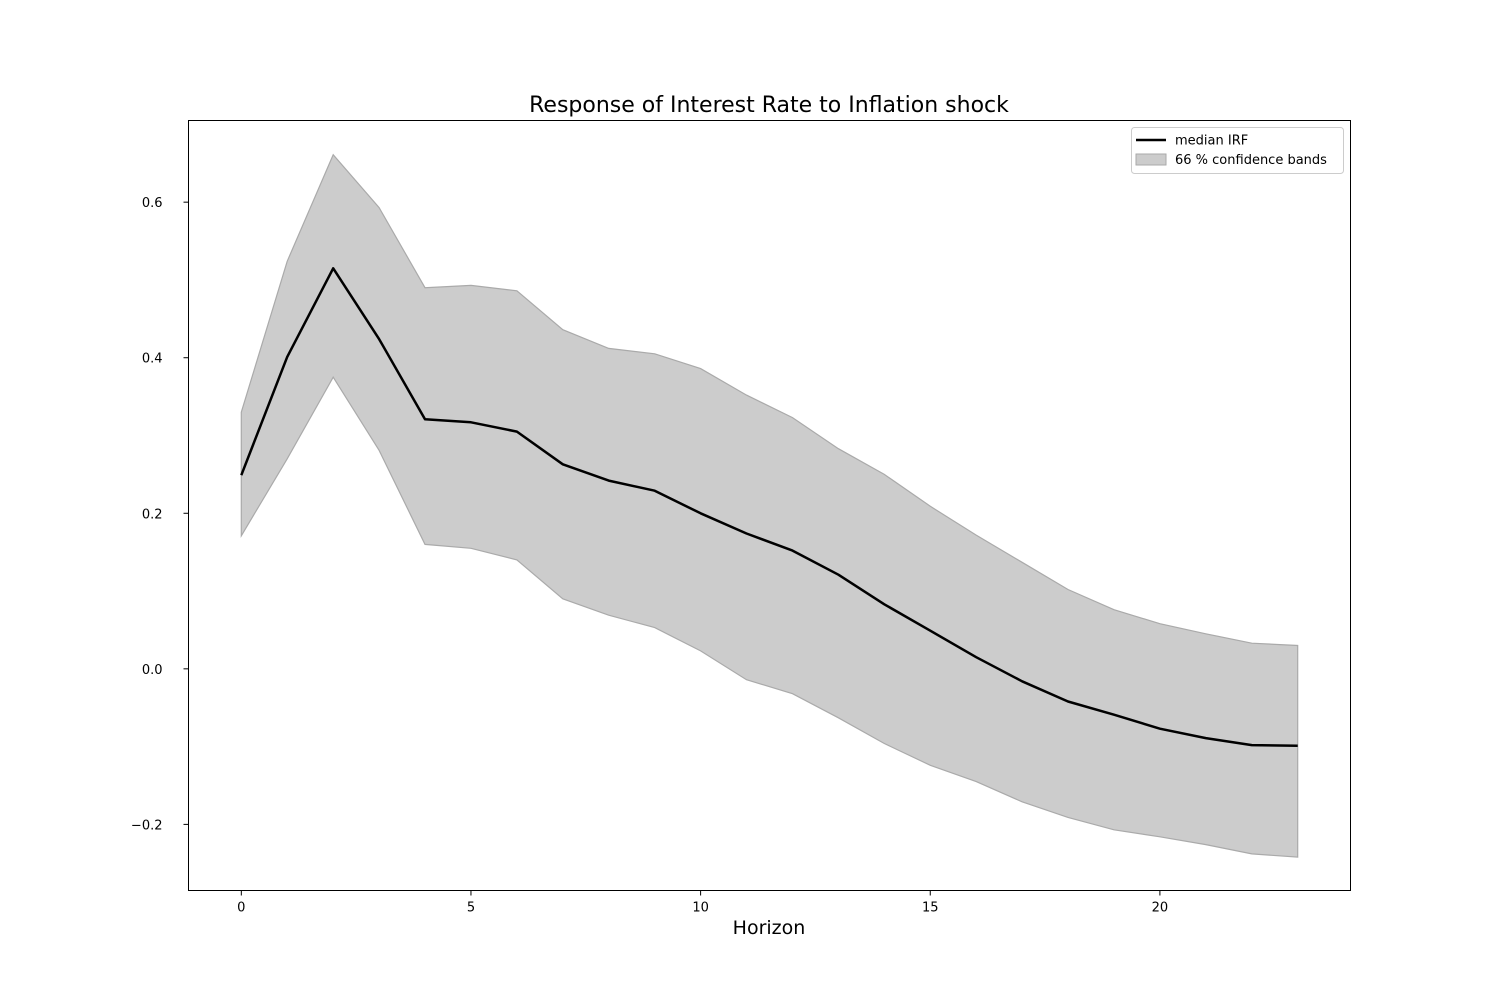 Image resolution: width=1500 pixels, height=1000 pixels. What do you see at coordinates (1160, 908) in the screenshot?
I see `x-tick-label: 20` at bounding box center [1160, 908].